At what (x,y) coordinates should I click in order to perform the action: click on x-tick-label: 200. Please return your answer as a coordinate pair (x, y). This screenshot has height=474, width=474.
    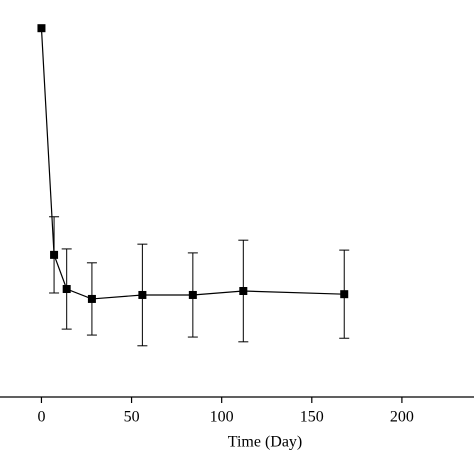
    Looking at the image, I should click on (402, 417).